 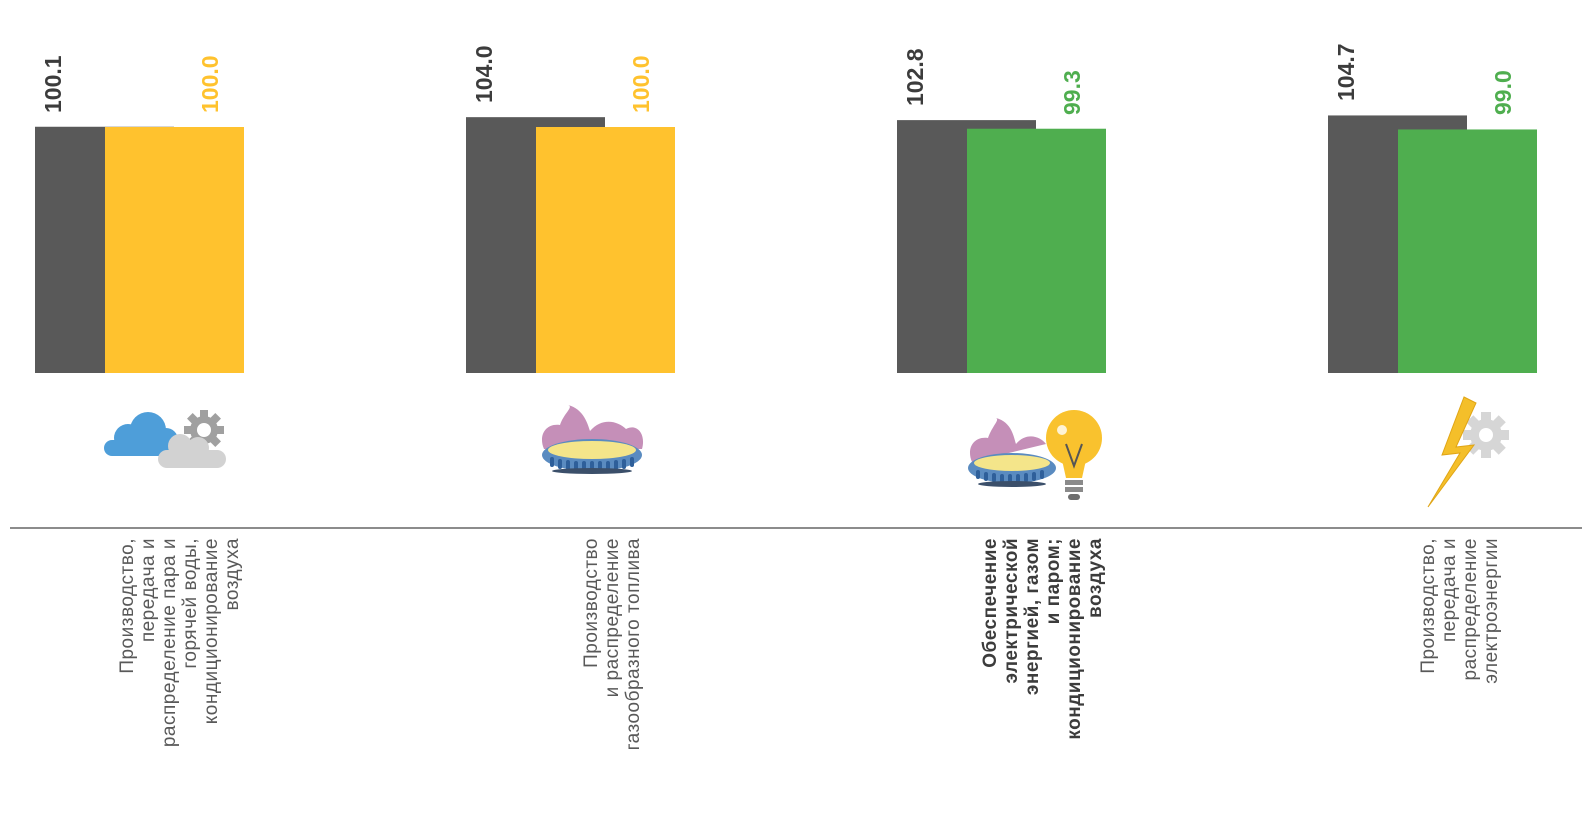 I want to click on category-label-line: распределение пара и, so click(x=169, y=643).